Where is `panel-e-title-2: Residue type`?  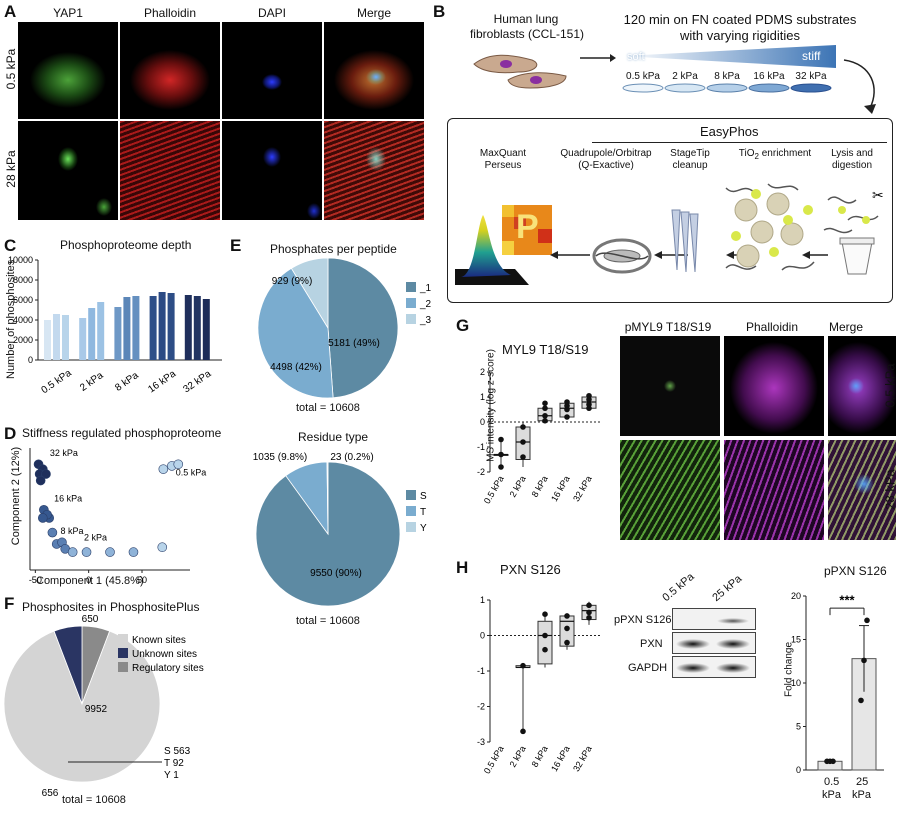
panel-e-title-2: Residue type is located at coordinates (333, 437).